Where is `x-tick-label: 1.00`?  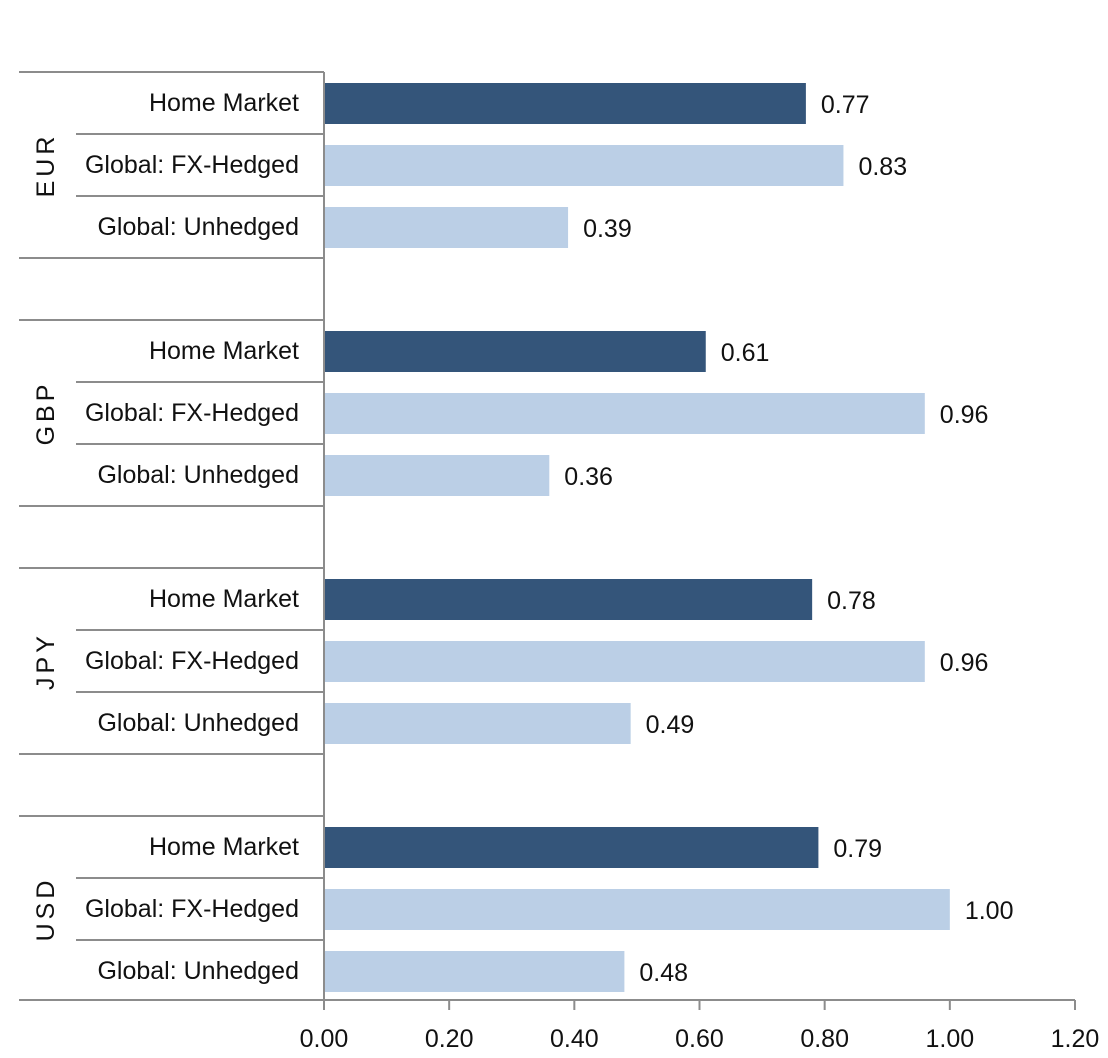
x-tick-label: 1.00 is located at coordinates (949, 1039).